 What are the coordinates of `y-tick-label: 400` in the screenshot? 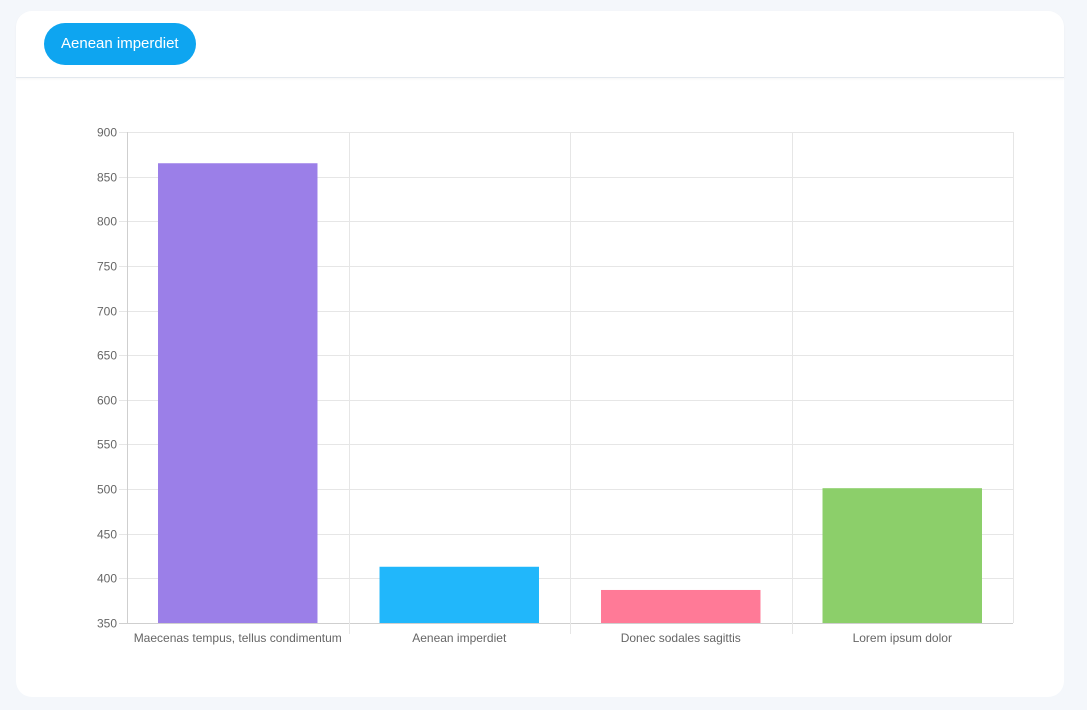 It's located at (107, 579).